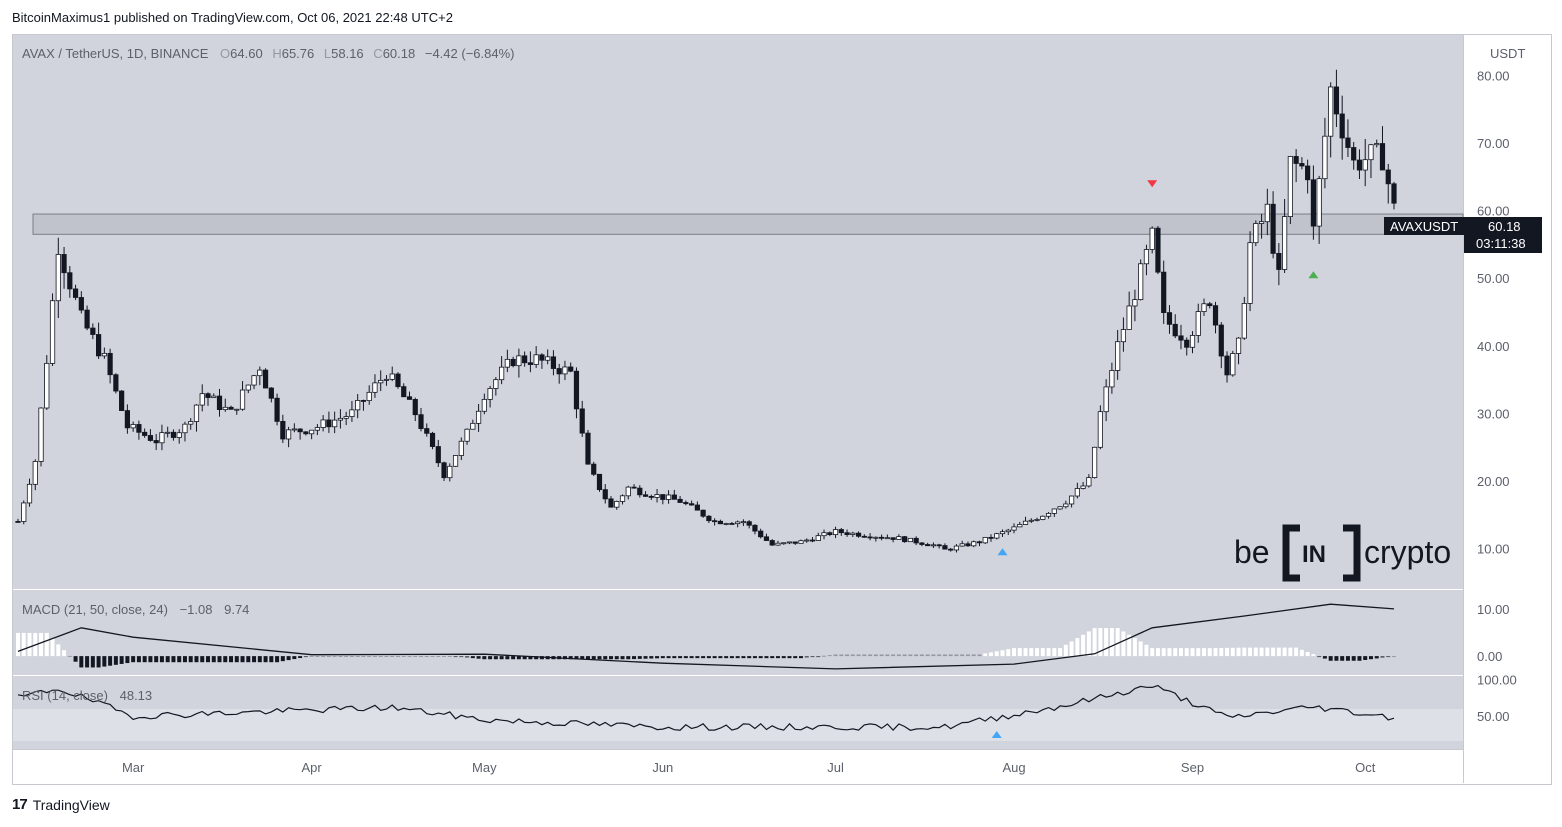 This screenshot has height=827, width=1562. Describe the element at coordinates (1493, 76) in the screenshot. I see `price-tick-label: 80.00` at that location.